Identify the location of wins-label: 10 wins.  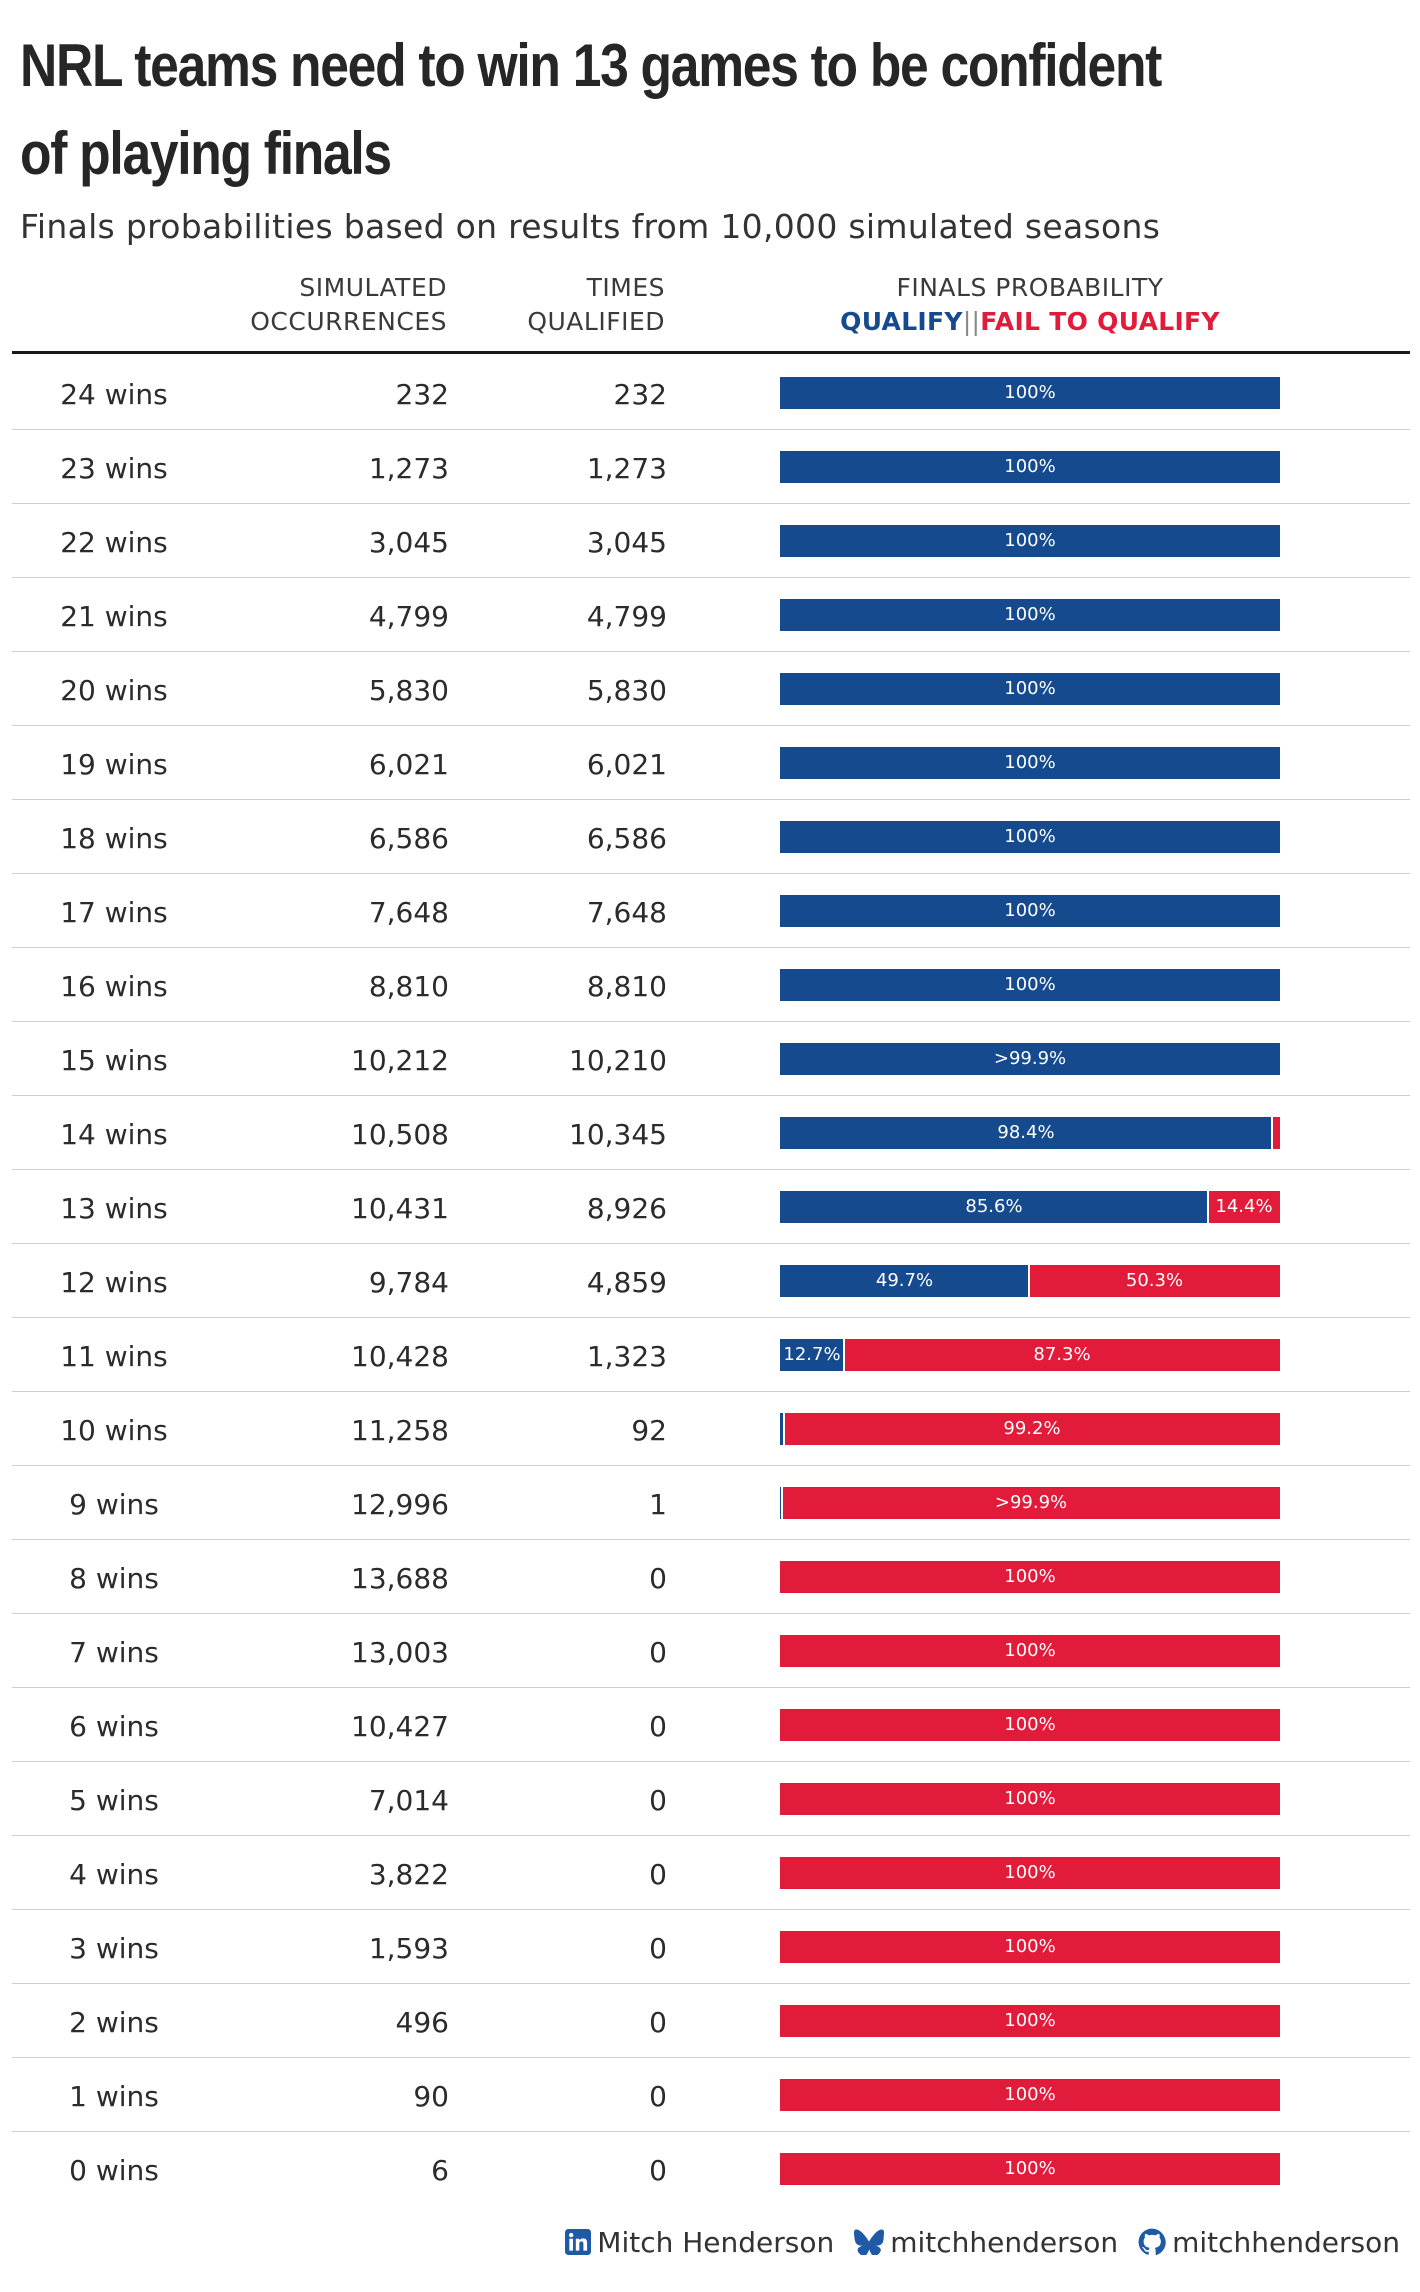
(114, 1430).